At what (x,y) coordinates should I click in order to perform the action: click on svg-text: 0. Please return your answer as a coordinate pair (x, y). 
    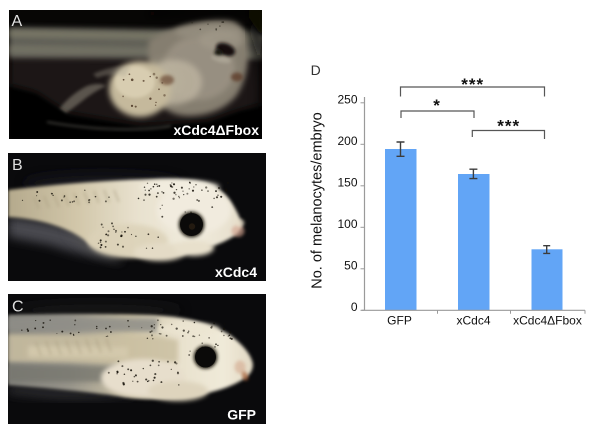
    Looking at the image, I should click on (354, 307).